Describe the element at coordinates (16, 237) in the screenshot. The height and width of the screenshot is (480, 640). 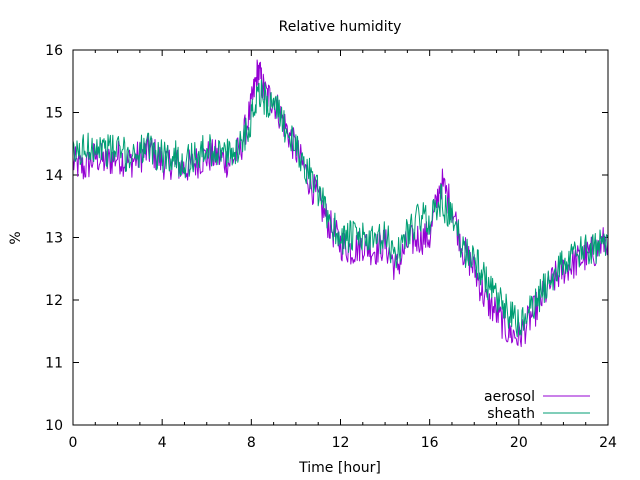
I see `y-axis-label: %` at that location.